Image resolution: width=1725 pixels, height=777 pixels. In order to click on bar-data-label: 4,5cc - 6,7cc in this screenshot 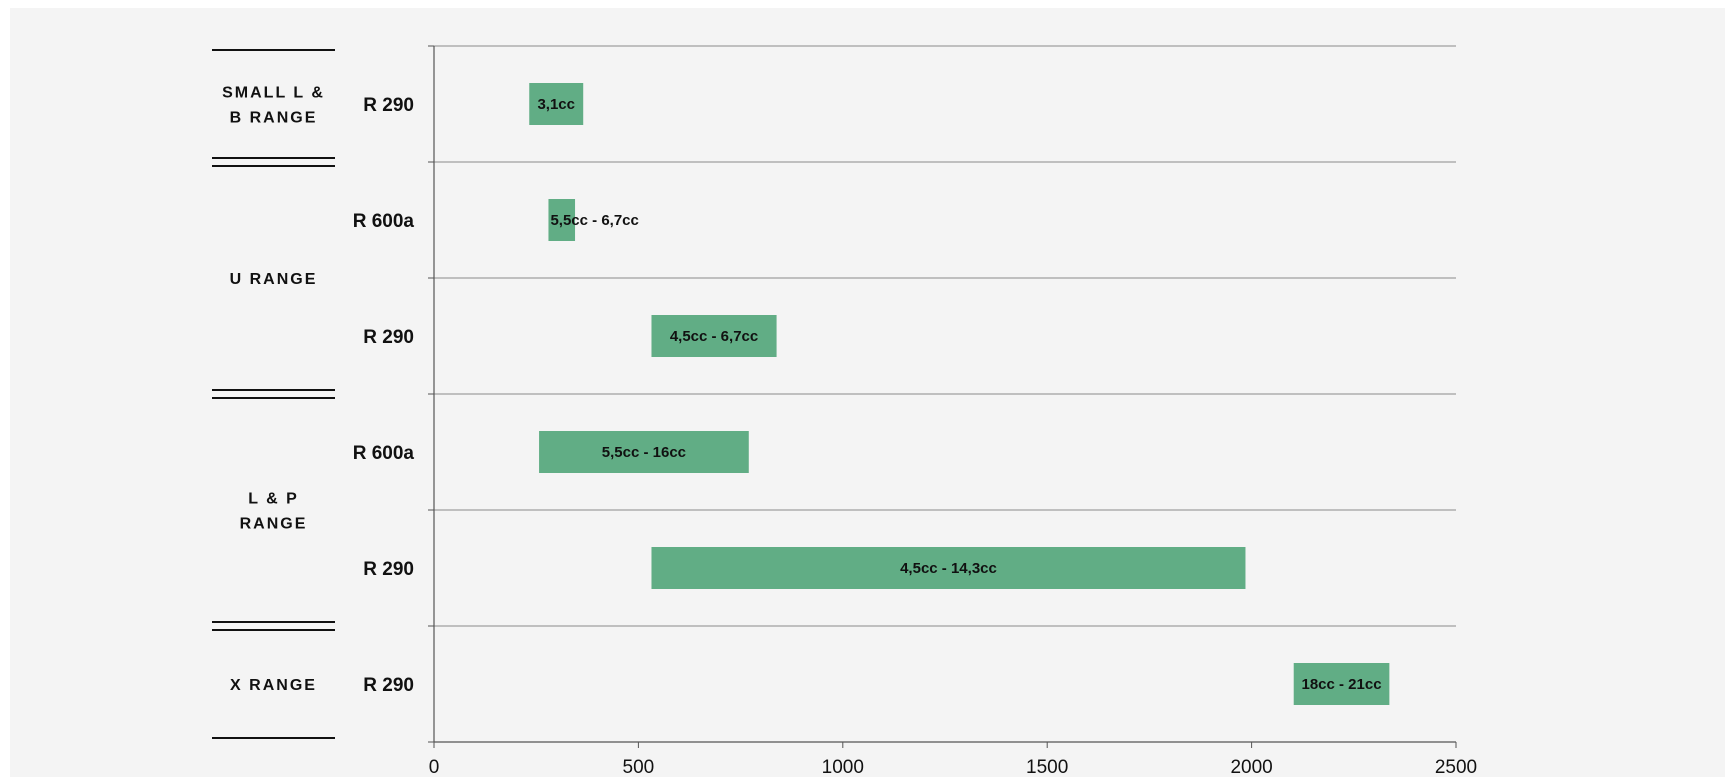, I will do `click(714, 336)`.